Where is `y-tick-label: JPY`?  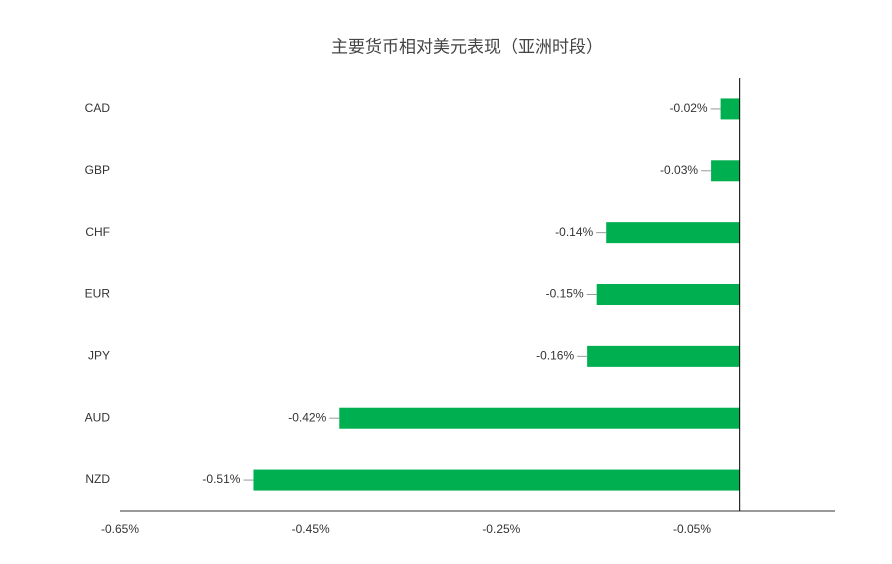
y-tick-label: JPY is located at coordinates (99, 356).